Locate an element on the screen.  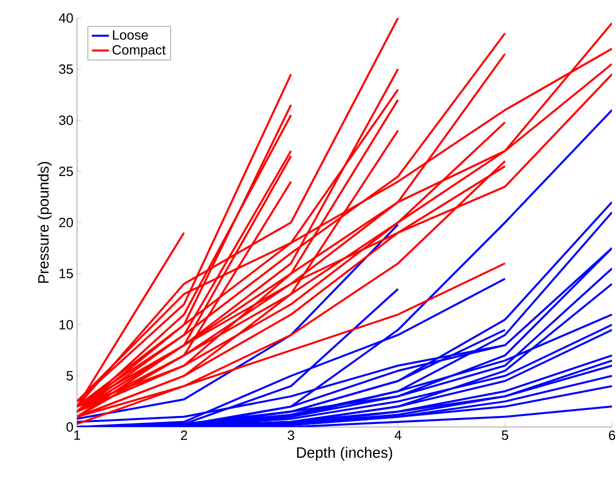
x-tick-label: 3 is located at coordinates (291, 435).